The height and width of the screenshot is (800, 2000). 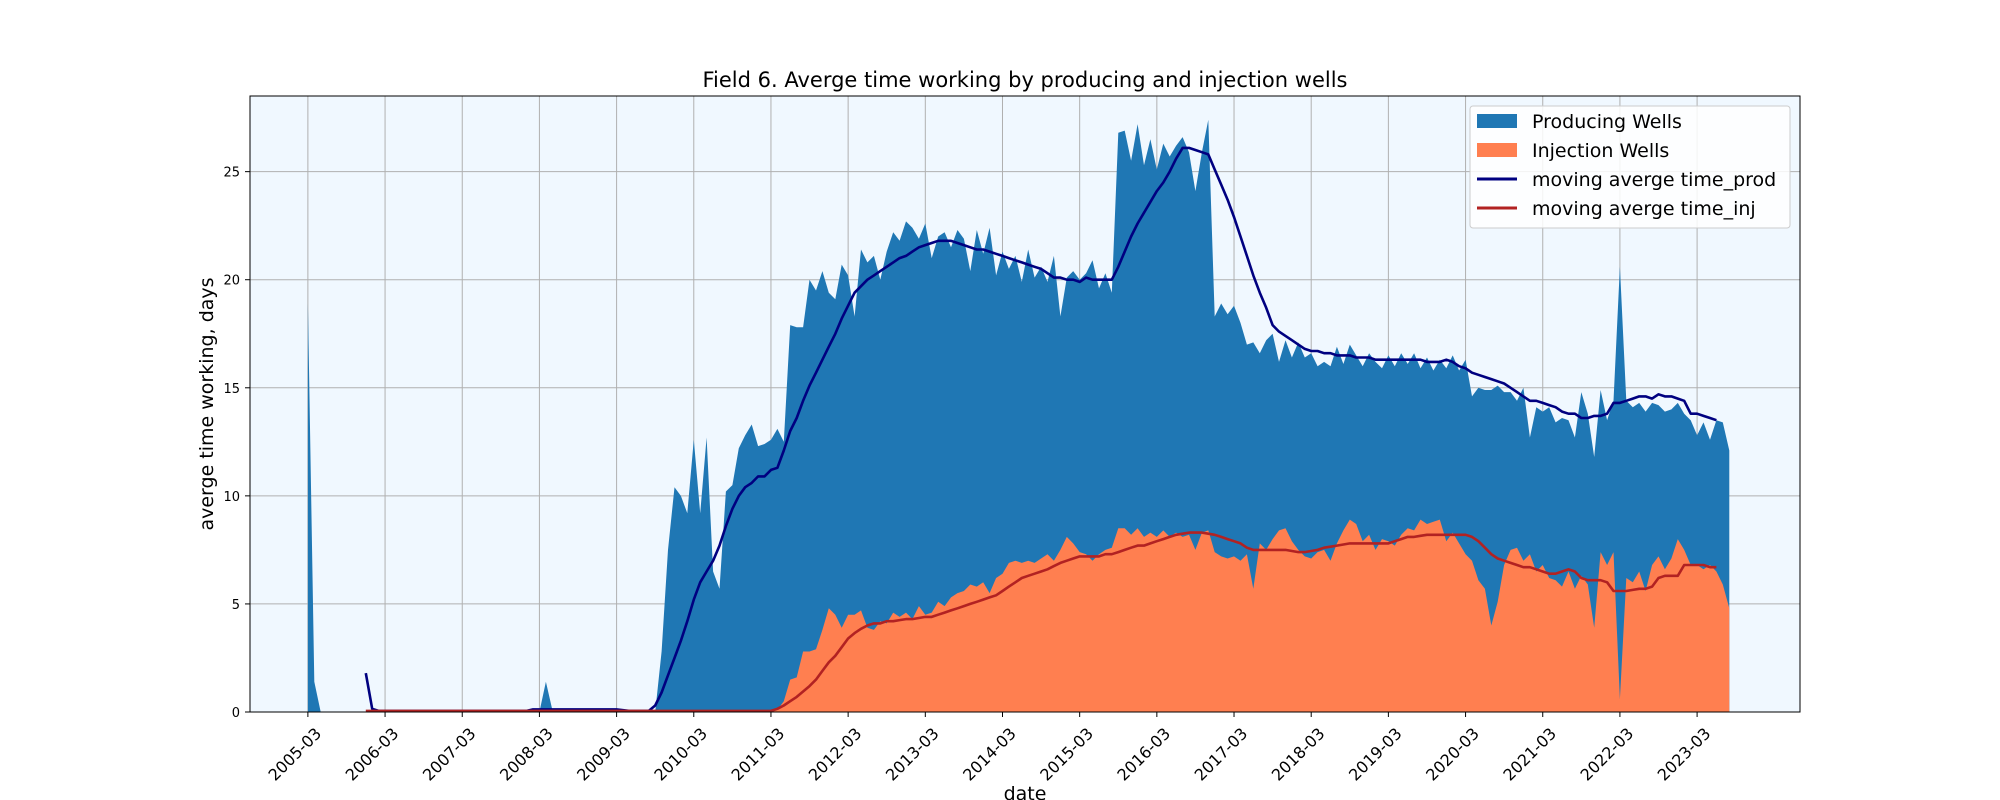 What do you see at coordinates (1644, 209) in the screenshot?
I see `legend-label-ma-inj: moving averge time_inj` at bounding box center [1644, 209].